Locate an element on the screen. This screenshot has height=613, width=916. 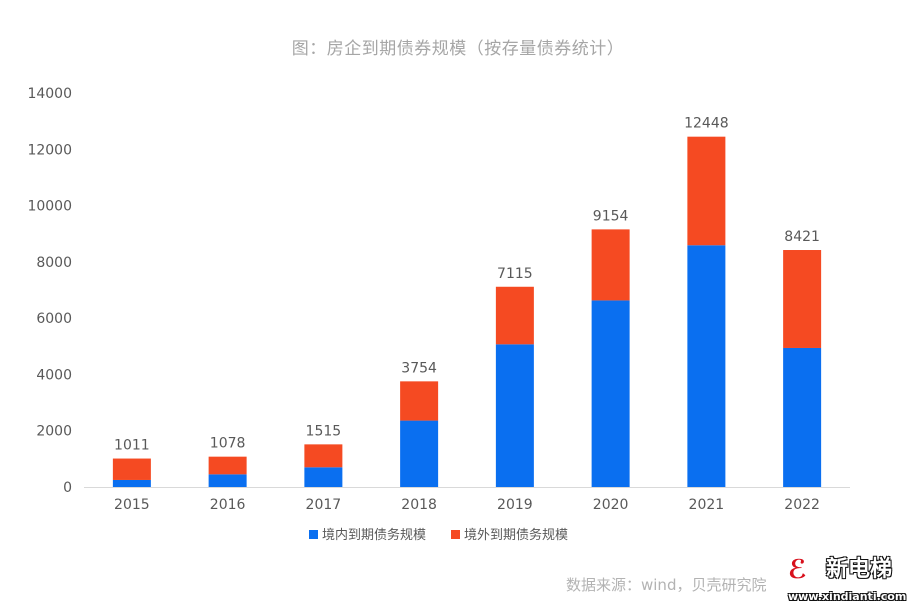
bar-overseas-2017 is located at coordinates (323, 456).